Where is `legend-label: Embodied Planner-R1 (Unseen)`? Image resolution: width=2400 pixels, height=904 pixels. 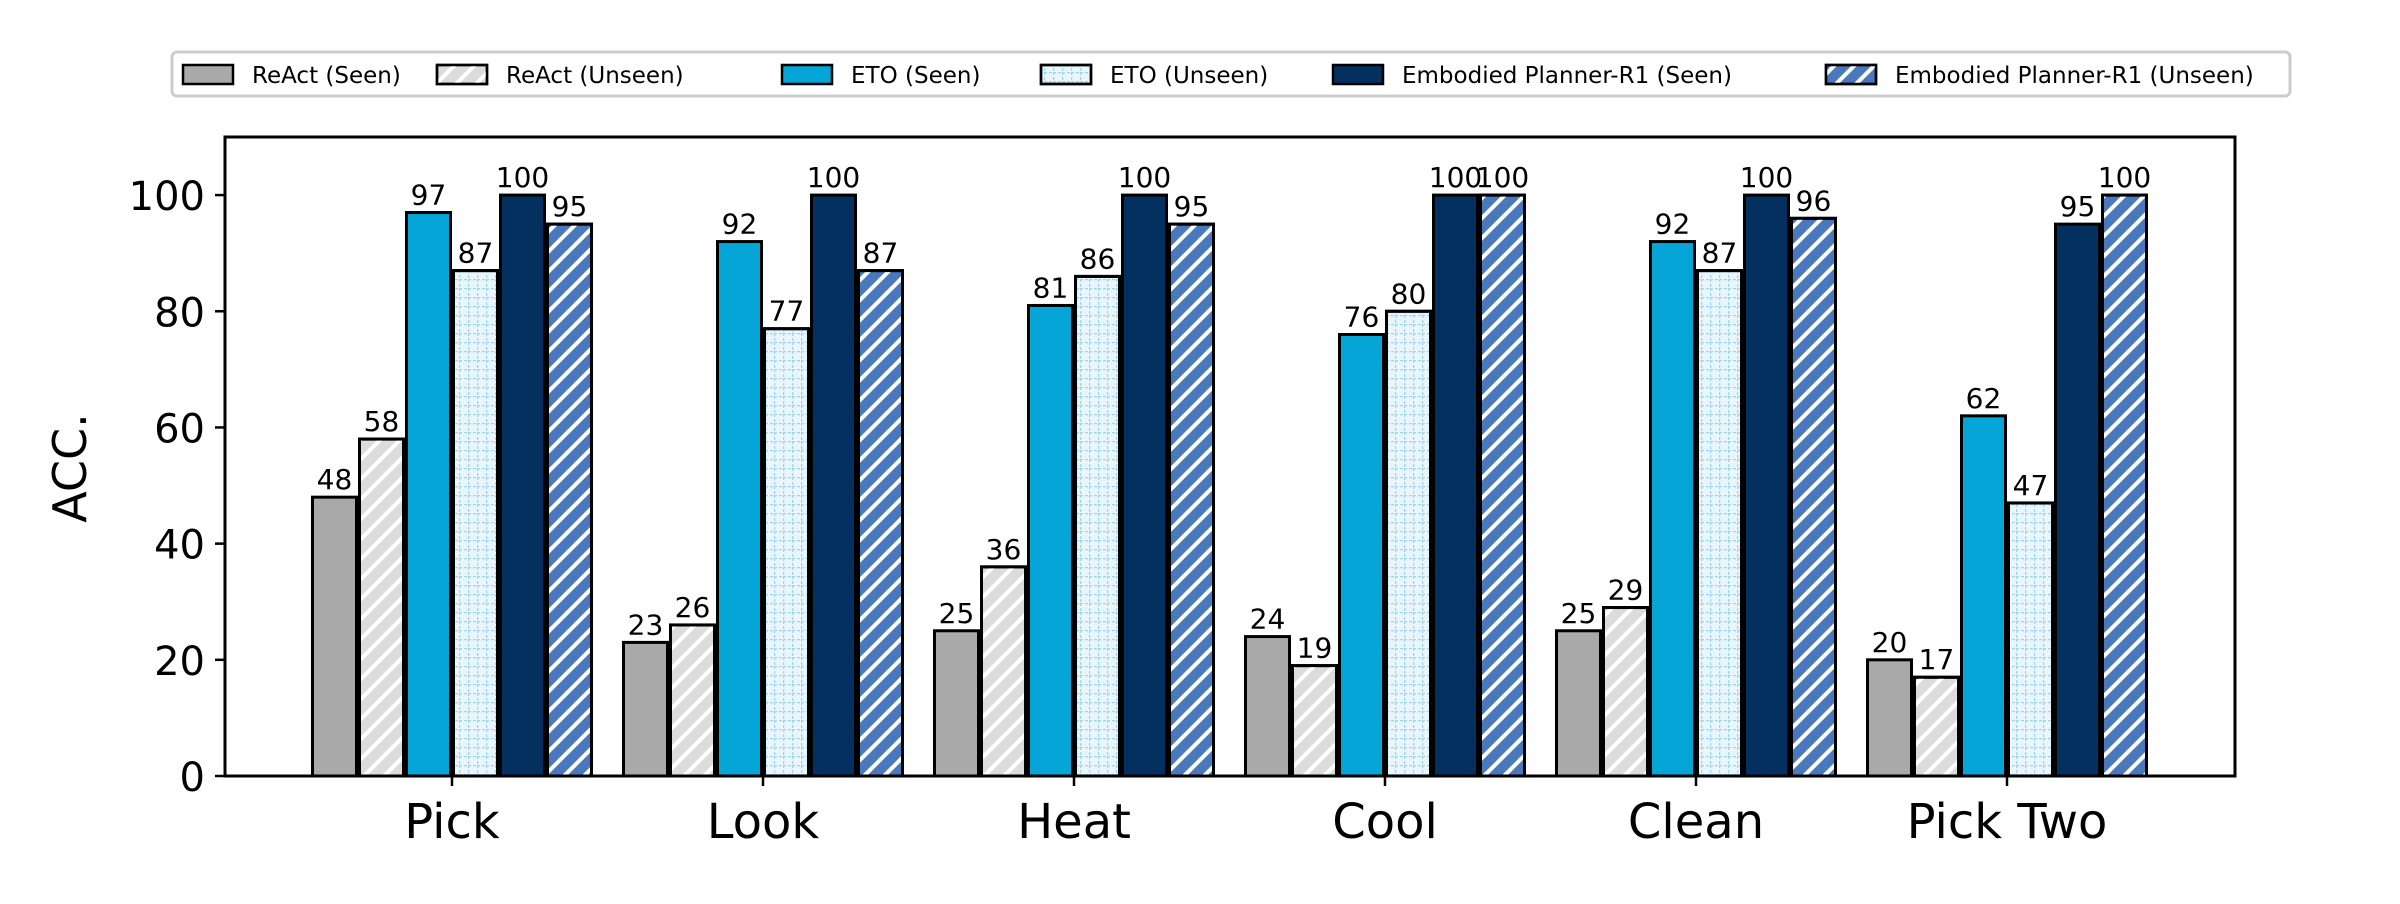
legend-label: Embodied Planner-R1 (Unseen) is located at coordinates (2074, 76).